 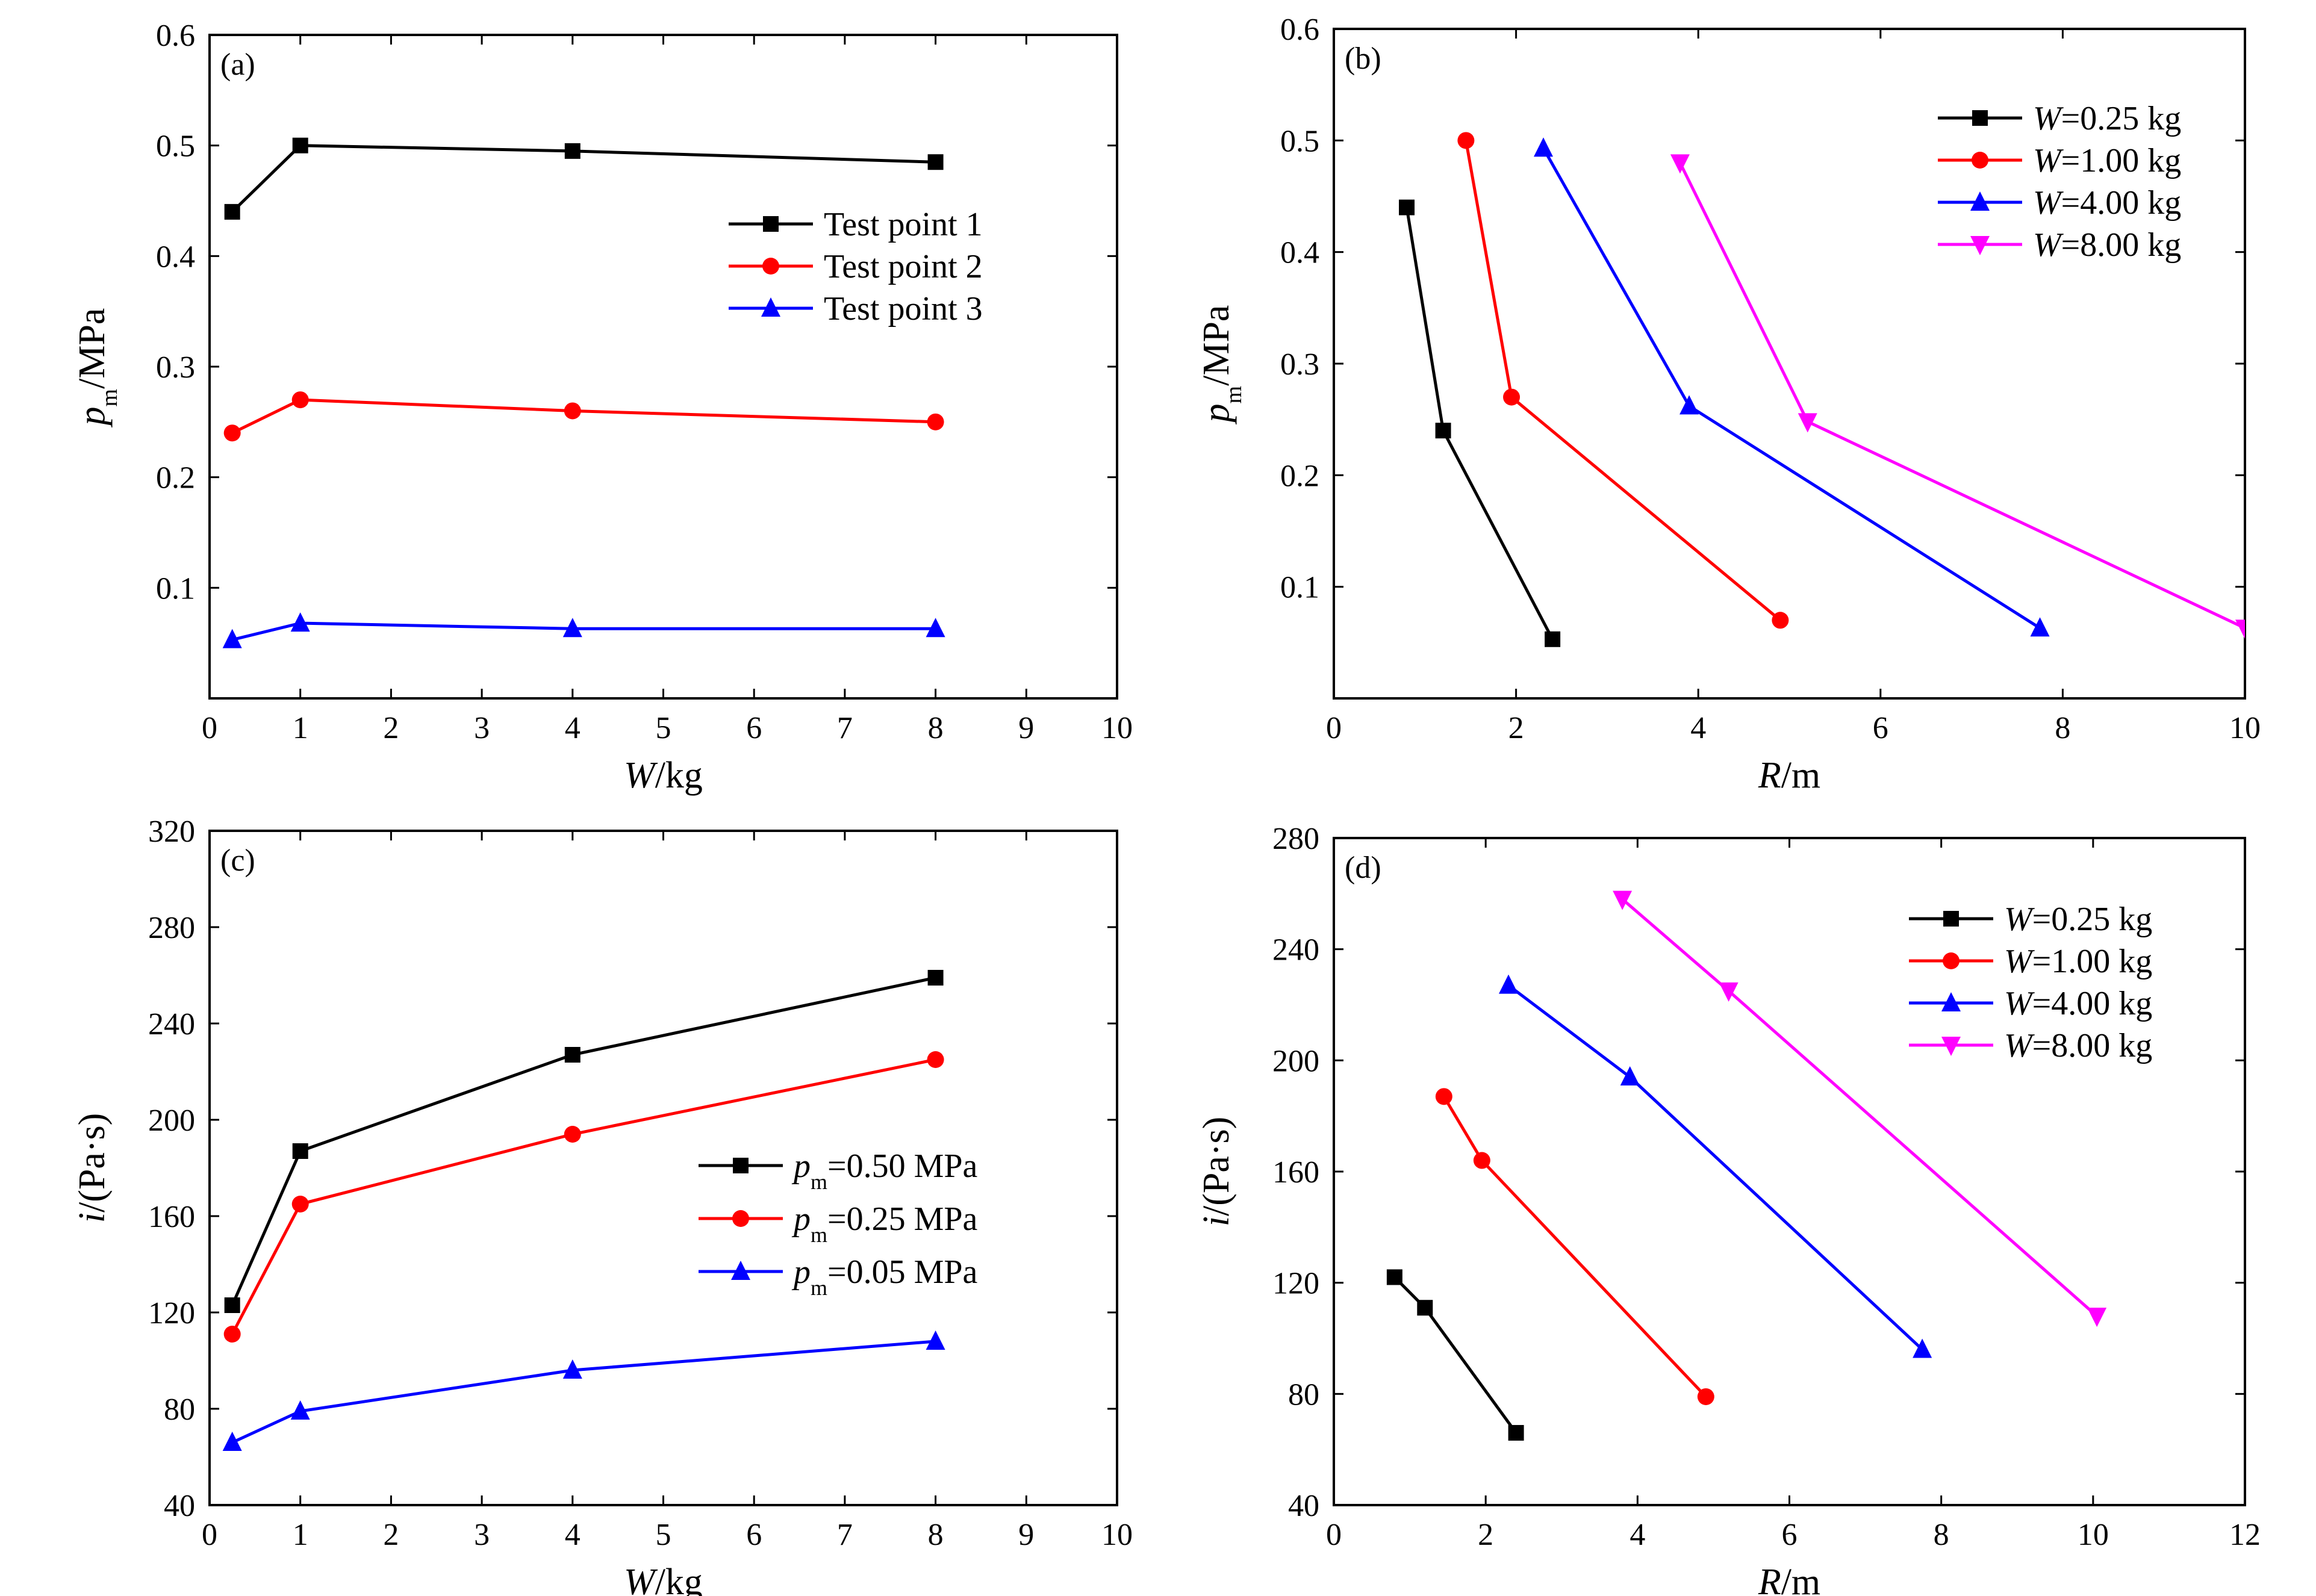 What do you see at coordinates (1117, 728) in the screenshot?
I see `panel-a-x-tick-label: 10` at bounding box center [1117, 728].